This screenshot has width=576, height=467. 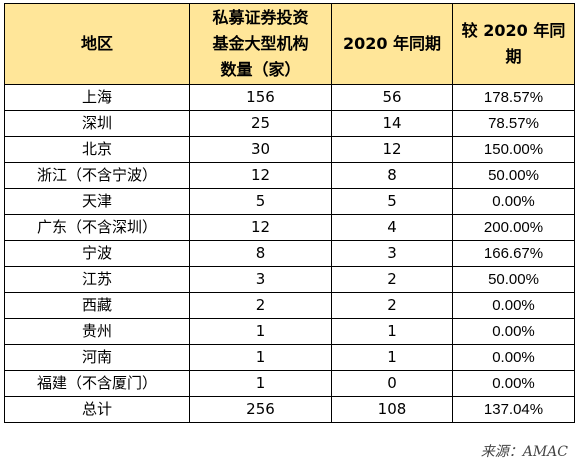 What do you see at coordinates (97, 409) in the screenshot?
I see `cell-region: 总计` at bounding box center [97, 409].